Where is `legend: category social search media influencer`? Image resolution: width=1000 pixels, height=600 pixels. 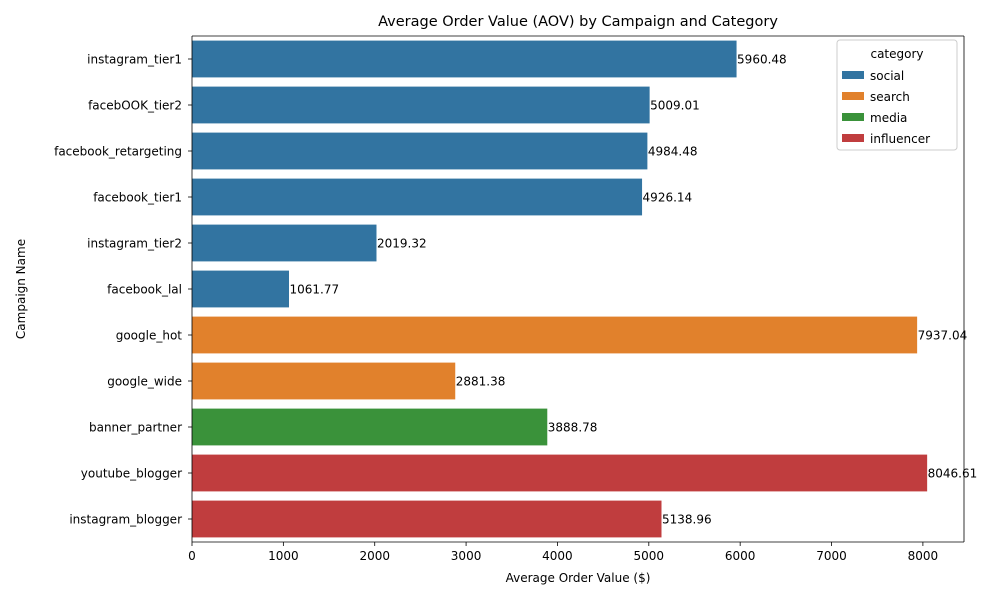 legend: category social search media influencer is located at coordinates (897, 95).